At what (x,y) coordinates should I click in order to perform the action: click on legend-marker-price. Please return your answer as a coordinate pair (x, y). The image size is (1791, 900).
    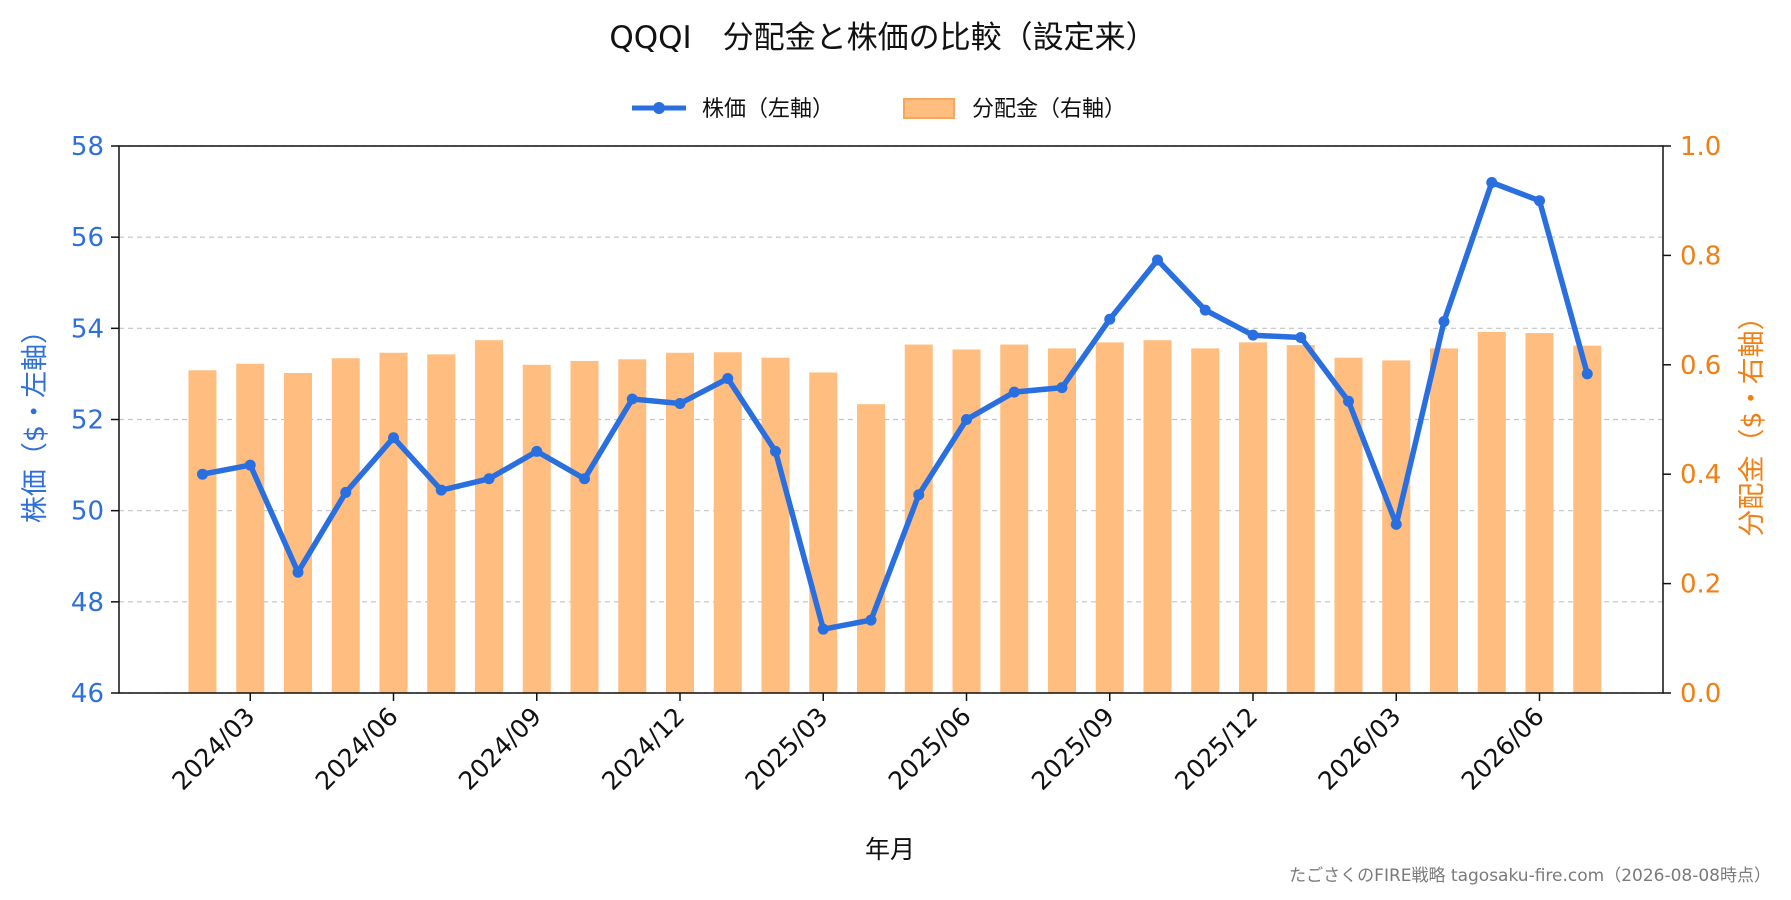
    Looking at the image, I should click on (659, 108).